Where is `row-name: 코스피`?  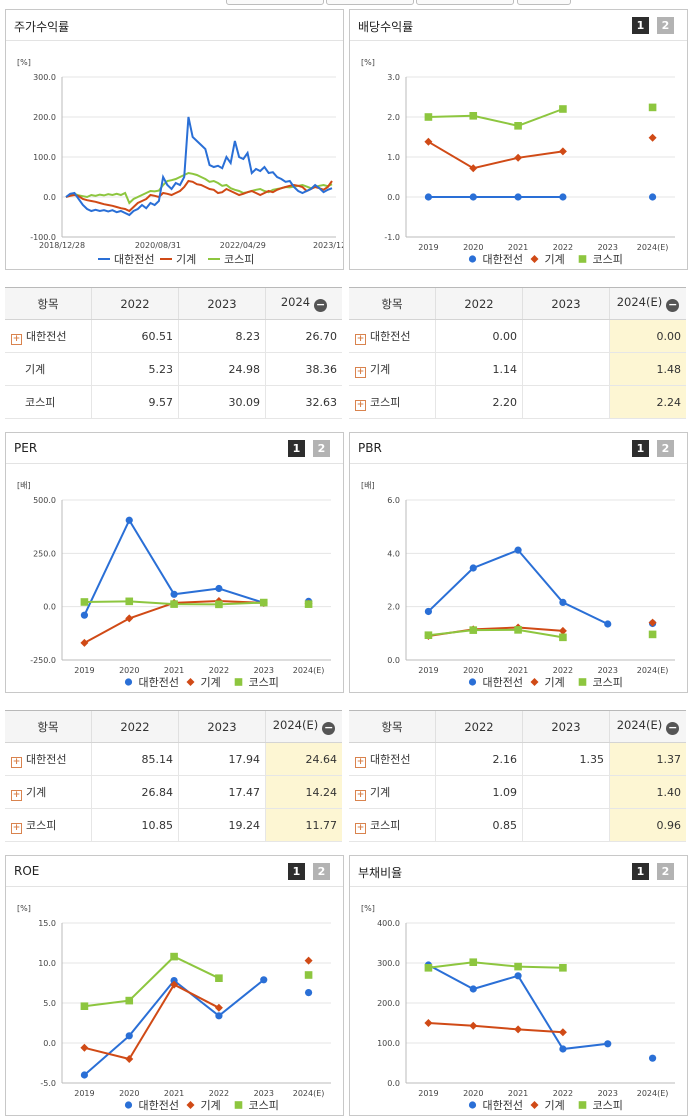
row-name: 코스피 is located at coordinates (385, 825).